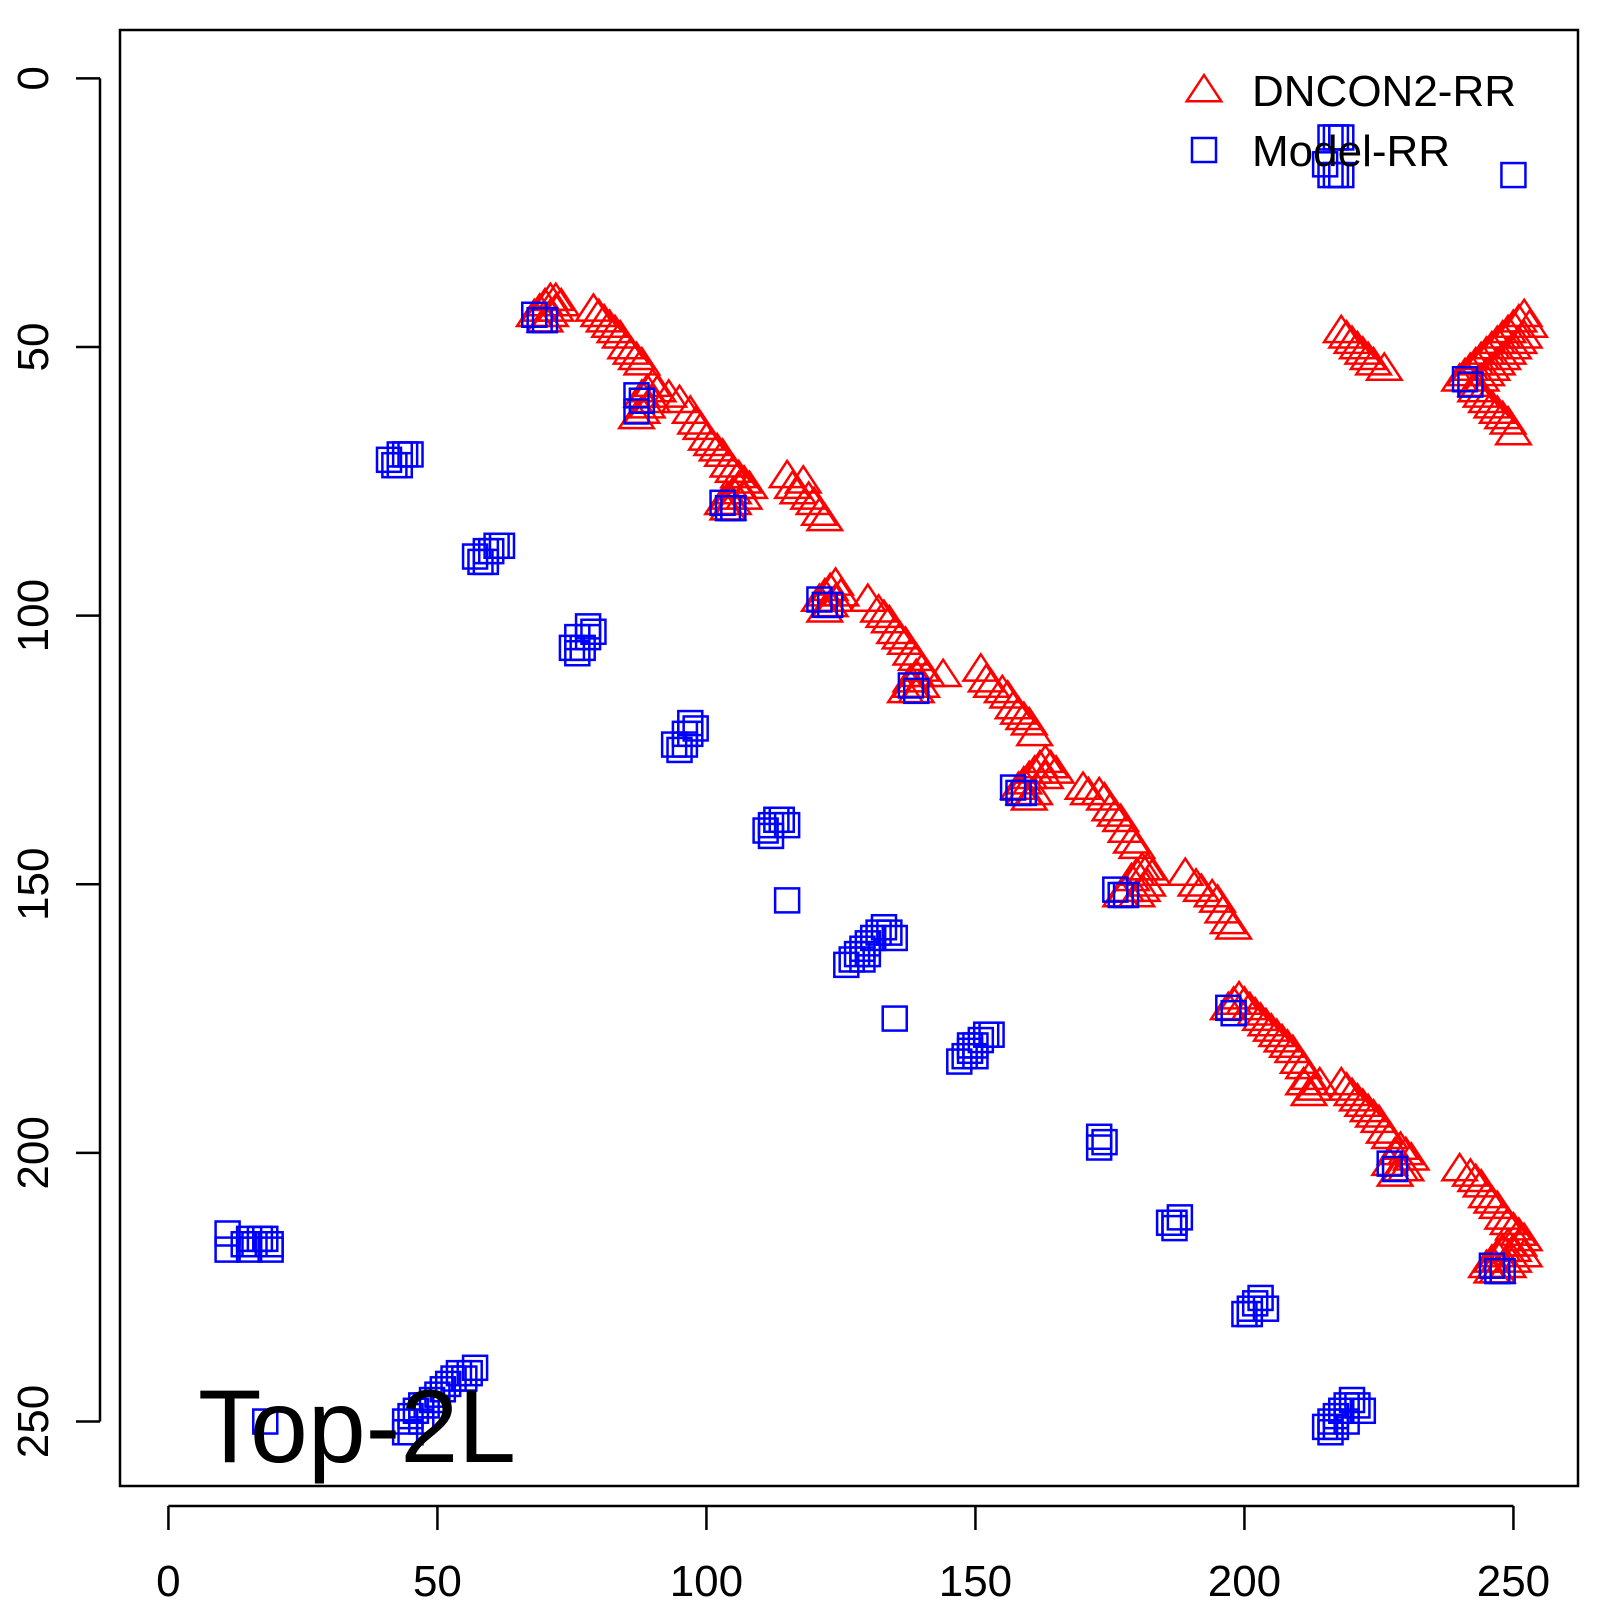  Describe the element at coordinates (1351, 151) in the screenshot. I see `legend-model-rr-label: Model-RR` at that location.